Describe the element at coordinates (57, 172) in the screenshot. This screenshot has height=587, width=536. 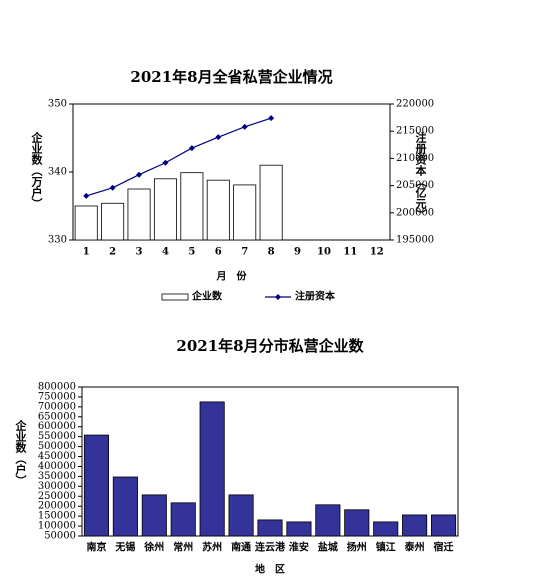
I see `y-tick-label: 340` at that location.